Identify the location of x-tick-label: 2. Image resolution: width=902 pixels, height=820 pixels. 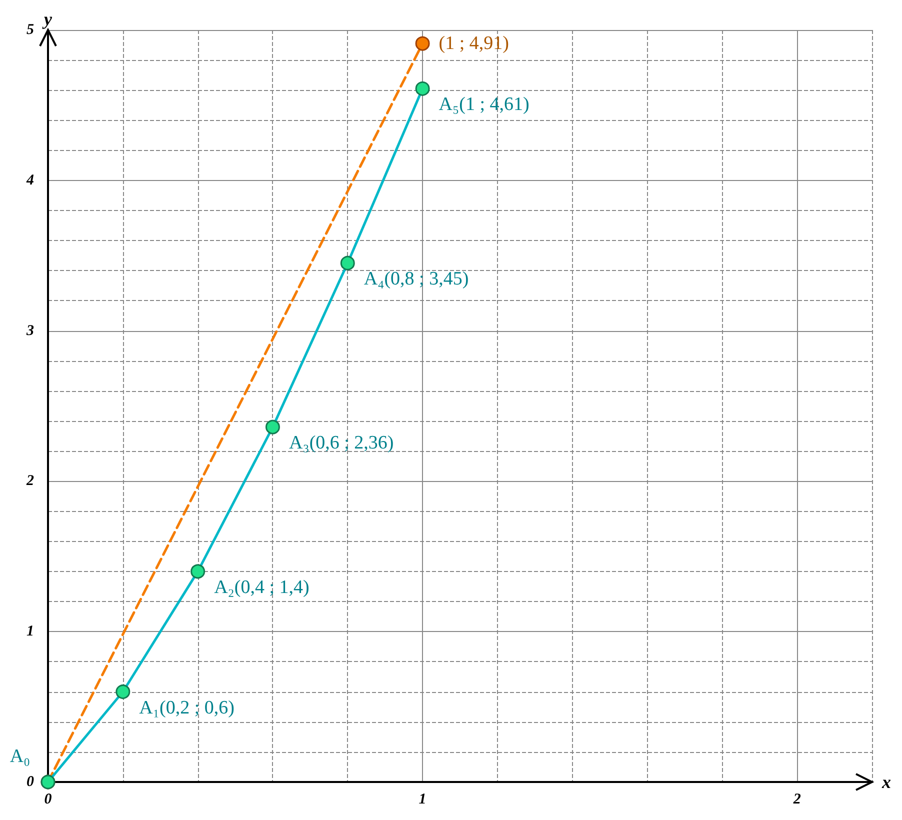
(797, 800).